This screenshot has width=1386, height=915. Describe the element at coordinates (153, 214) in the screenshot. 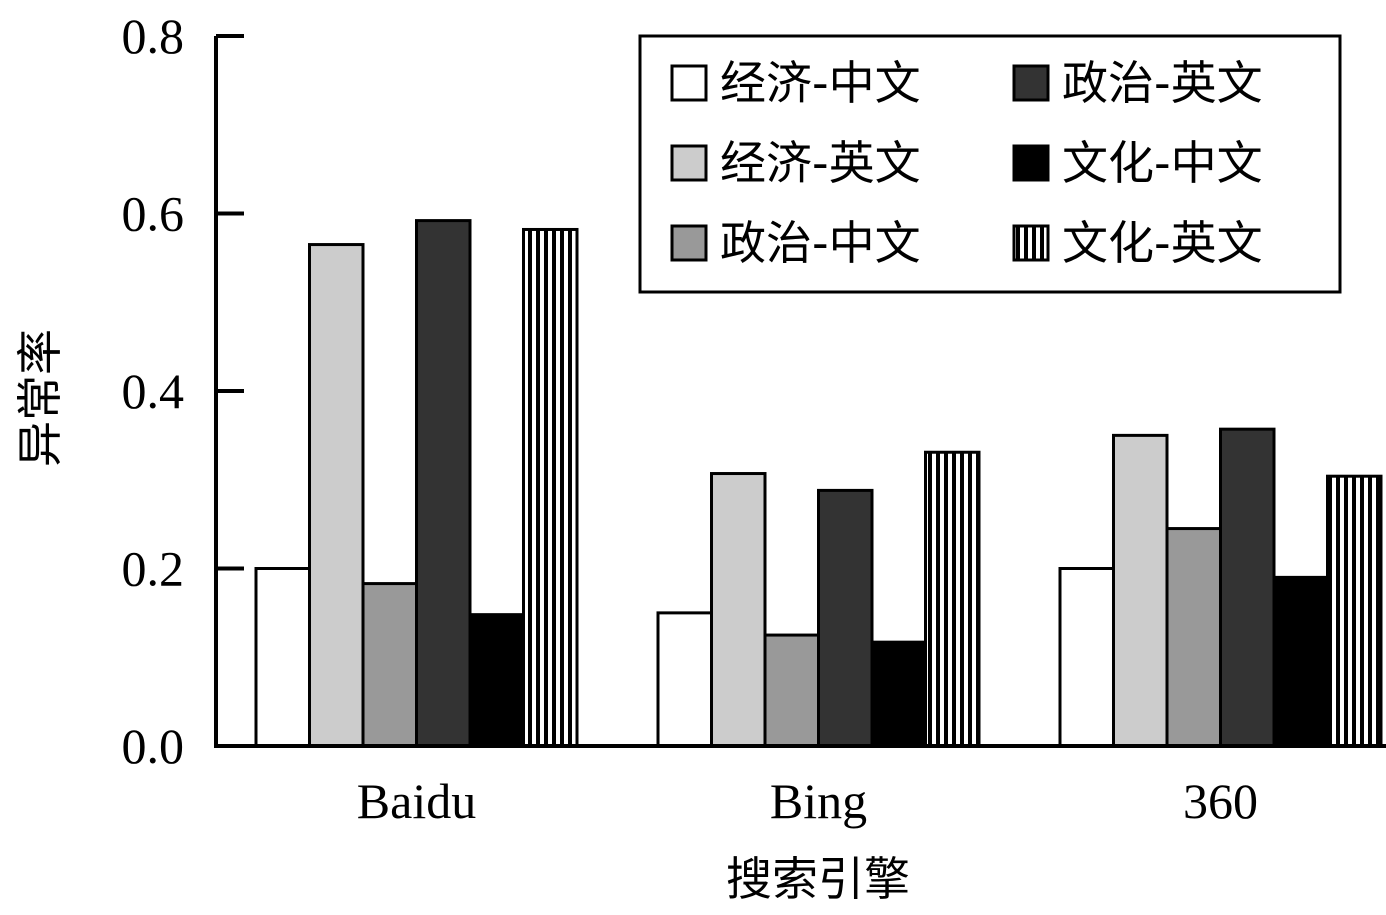

I see `y-tick-label: 0.6` at that location.